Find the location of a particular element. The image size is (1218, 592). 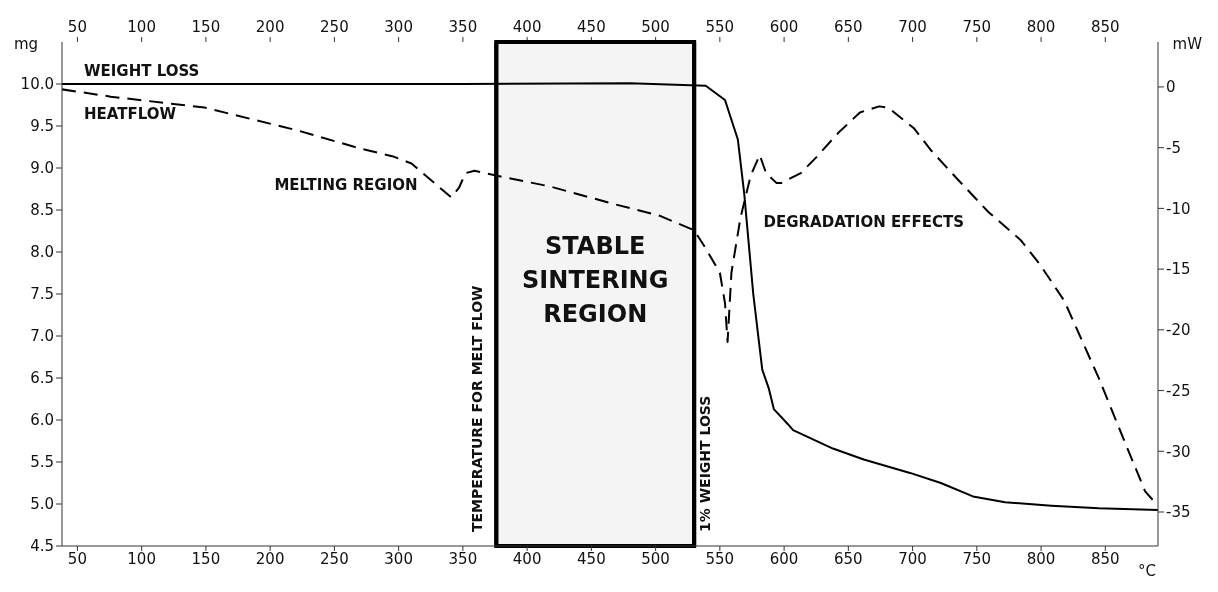

band-label: STABLE SINTERING REGION is located at coordinates (595, 279).